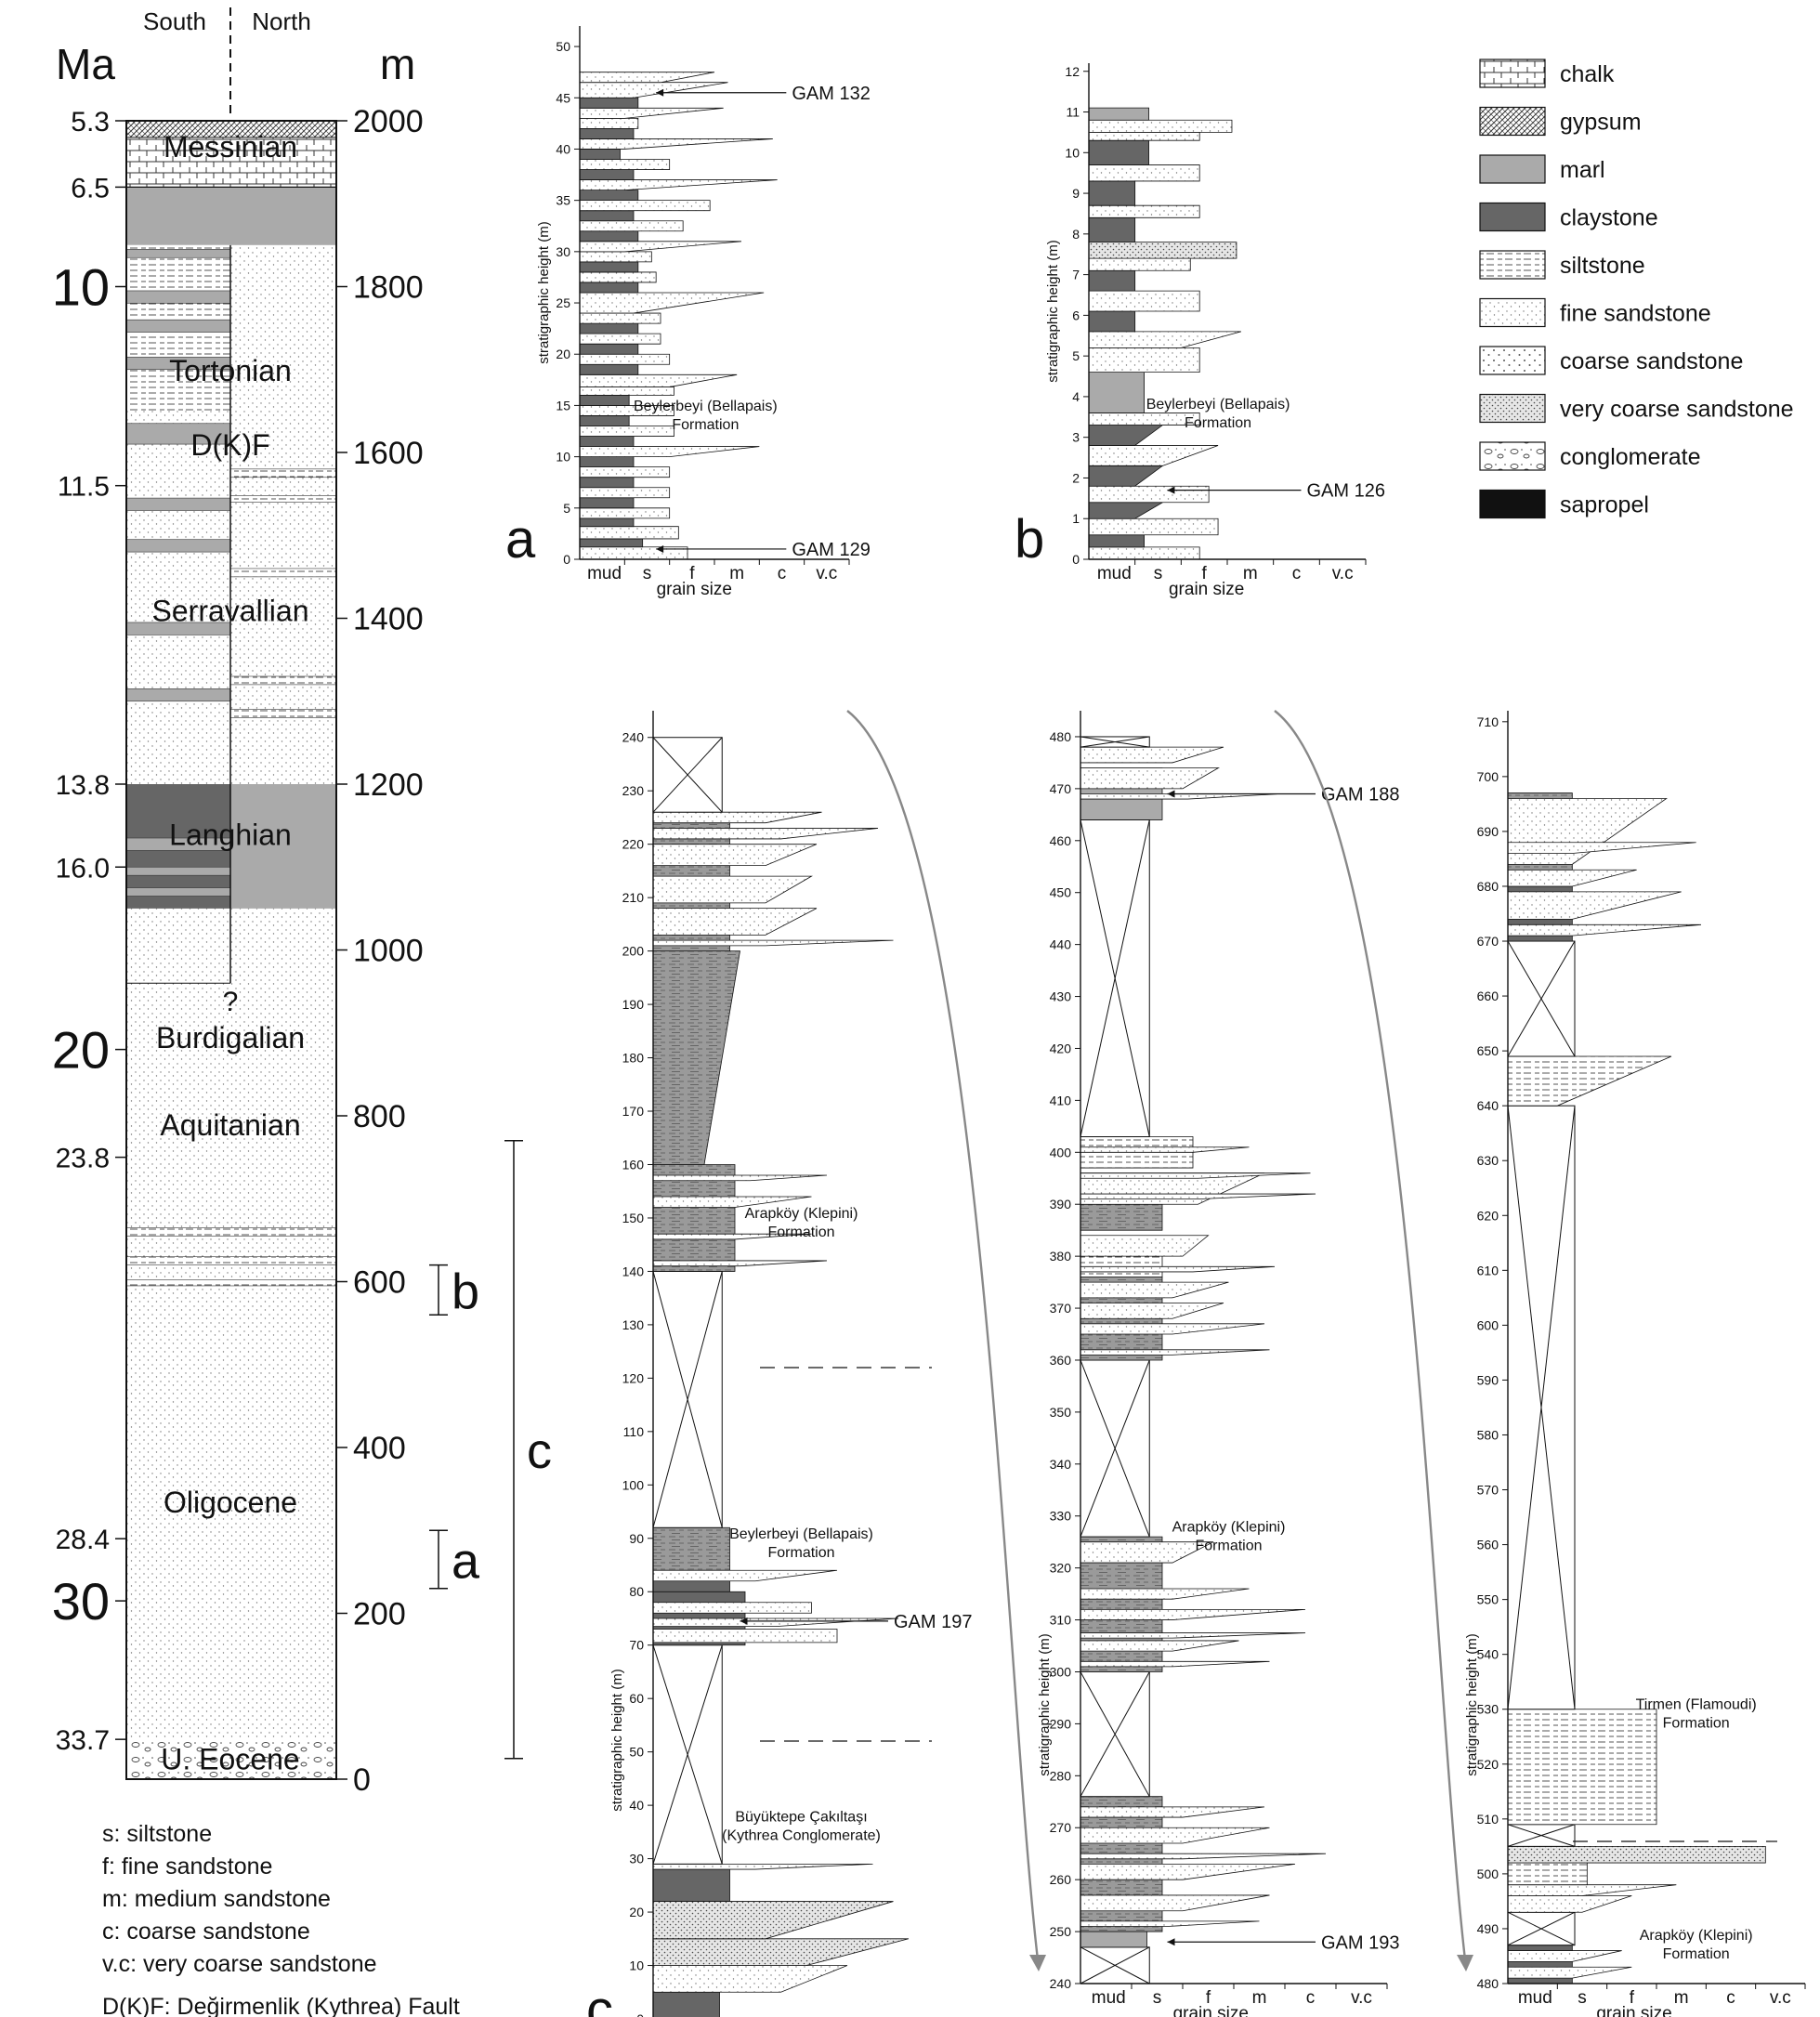 The image size is (1820, 2017). What do you see at coordinates (801, 1835) in the screenshot?
I see `formation-label-c1: (Kythrea Conglomerate)` at bounding box center [801, 1835].